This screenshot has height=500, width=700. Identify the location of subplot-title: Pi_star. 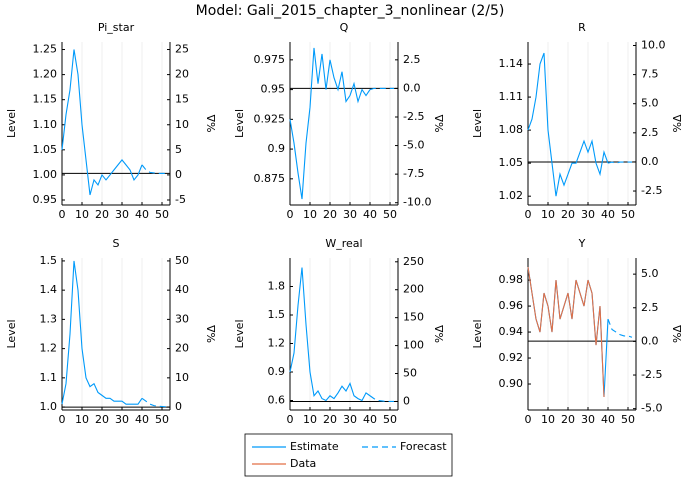
(116, 27).